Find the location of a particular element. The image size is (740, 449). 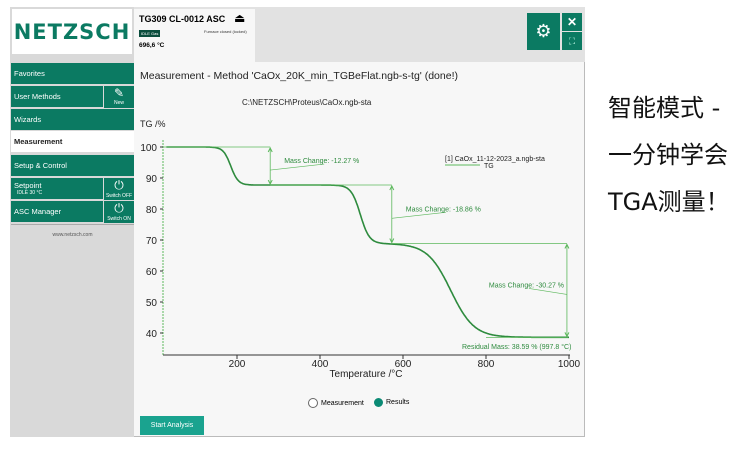

x-tick-label: 400 is located at coordinates (320, 364).